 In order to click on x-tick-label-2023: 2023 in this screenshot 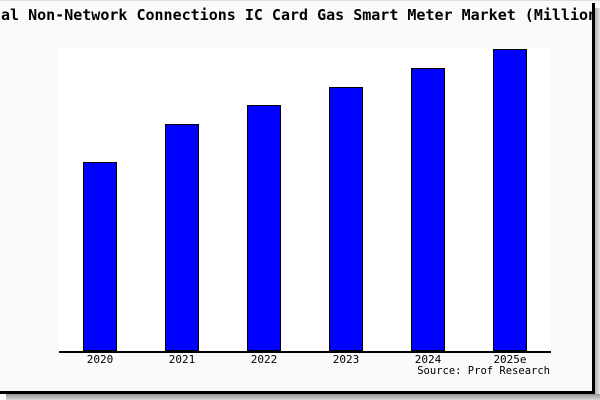, I will do `click(346, 359)`.